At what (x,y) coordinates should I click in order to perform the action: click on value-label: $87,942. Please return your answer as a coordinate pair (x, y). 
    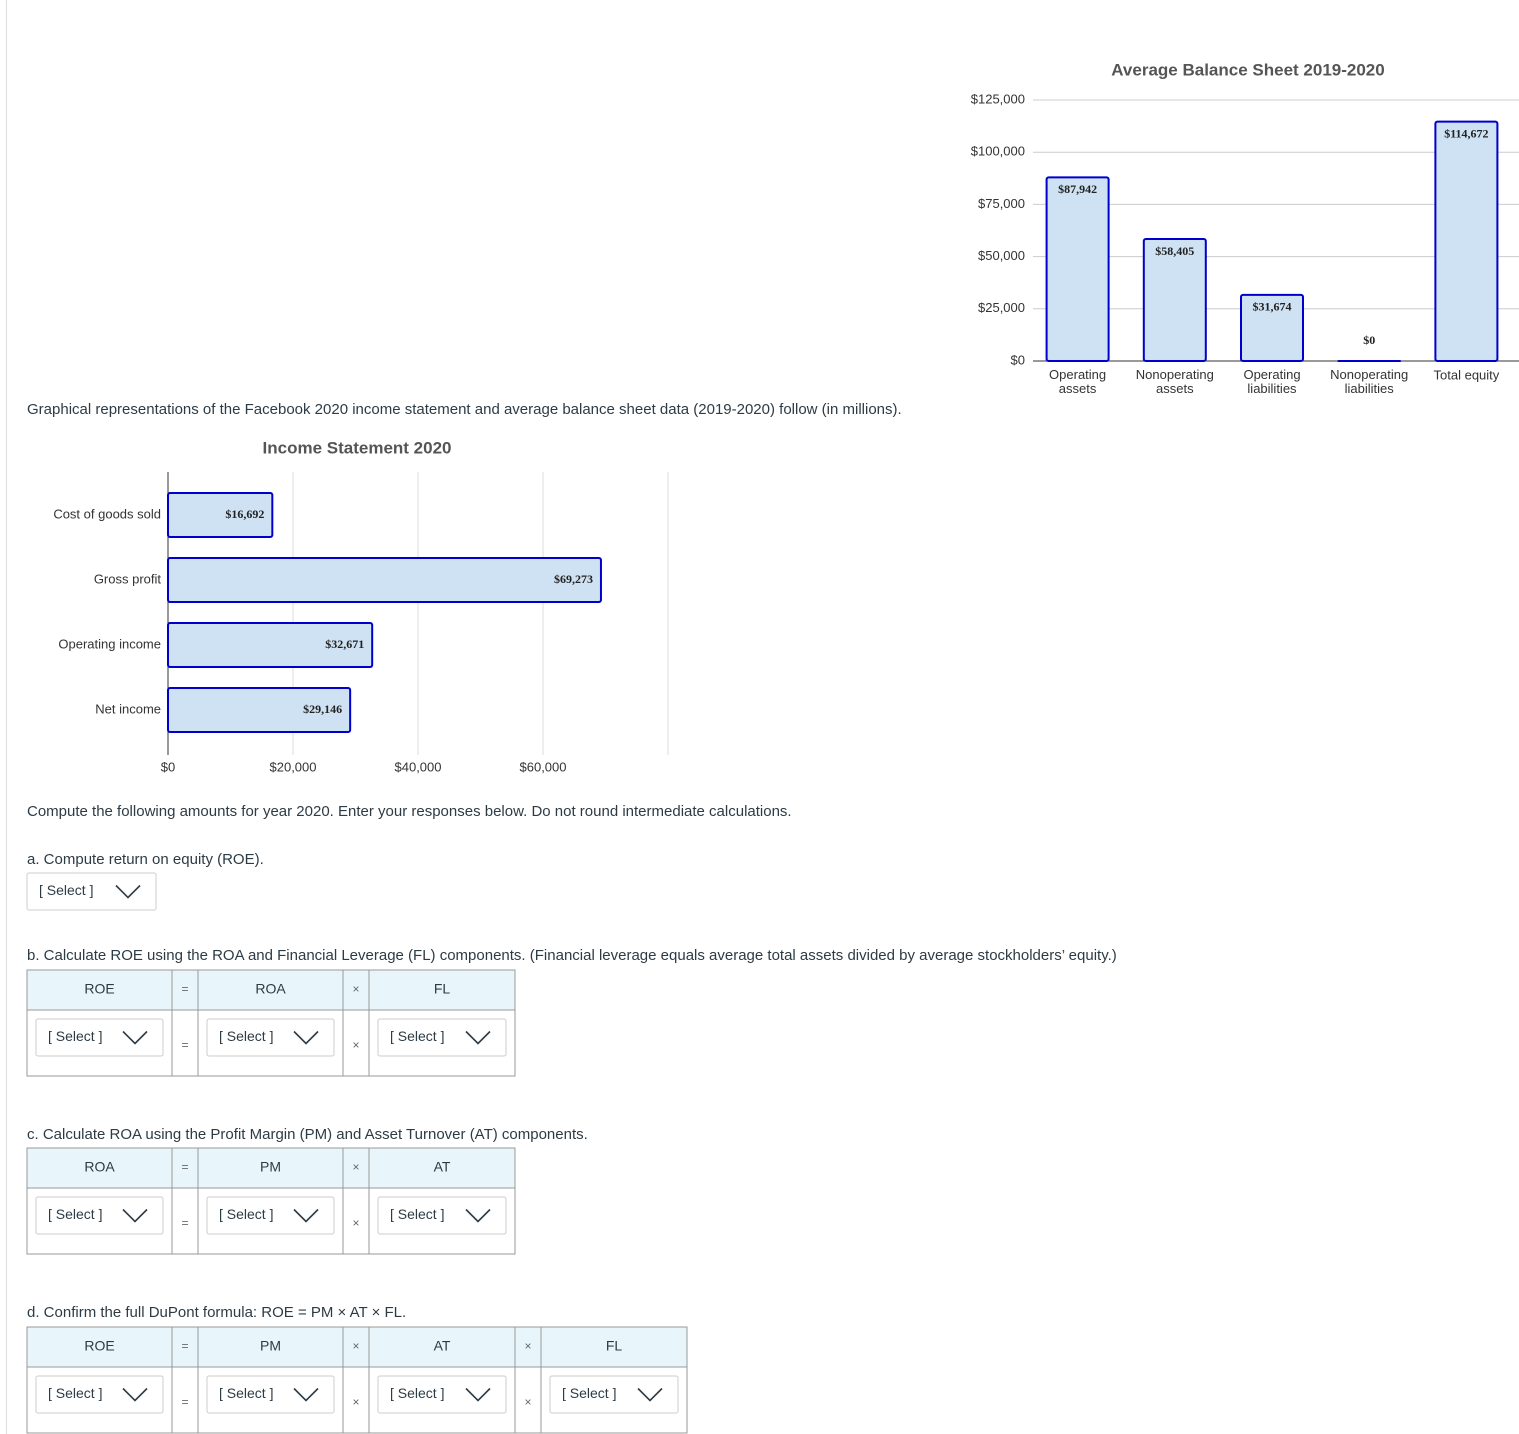
    Looking at the image, I should click on (1077, 189).